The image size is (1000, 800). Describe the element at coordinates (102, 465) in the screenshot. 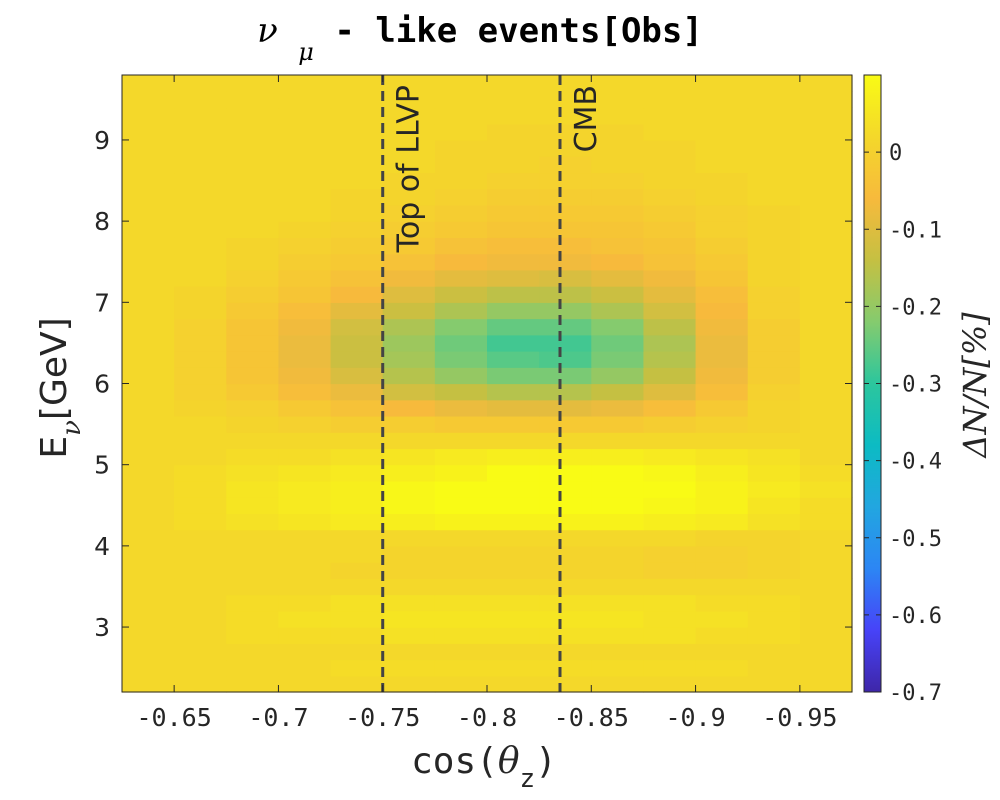

I see `y-tick-label: 5` at that location.